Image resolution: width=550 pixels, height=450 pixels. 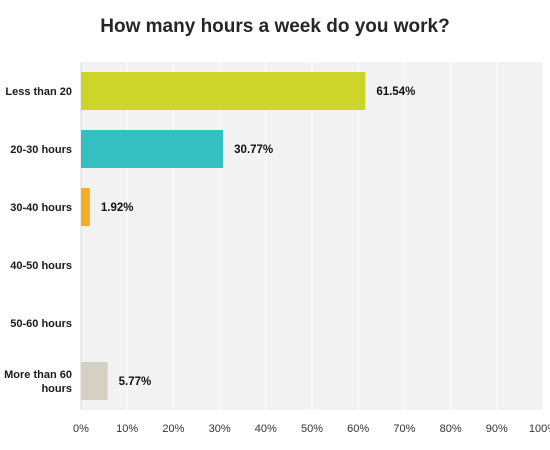 I want to click on x-tick-label: 50%, so click(x=312, y=429).